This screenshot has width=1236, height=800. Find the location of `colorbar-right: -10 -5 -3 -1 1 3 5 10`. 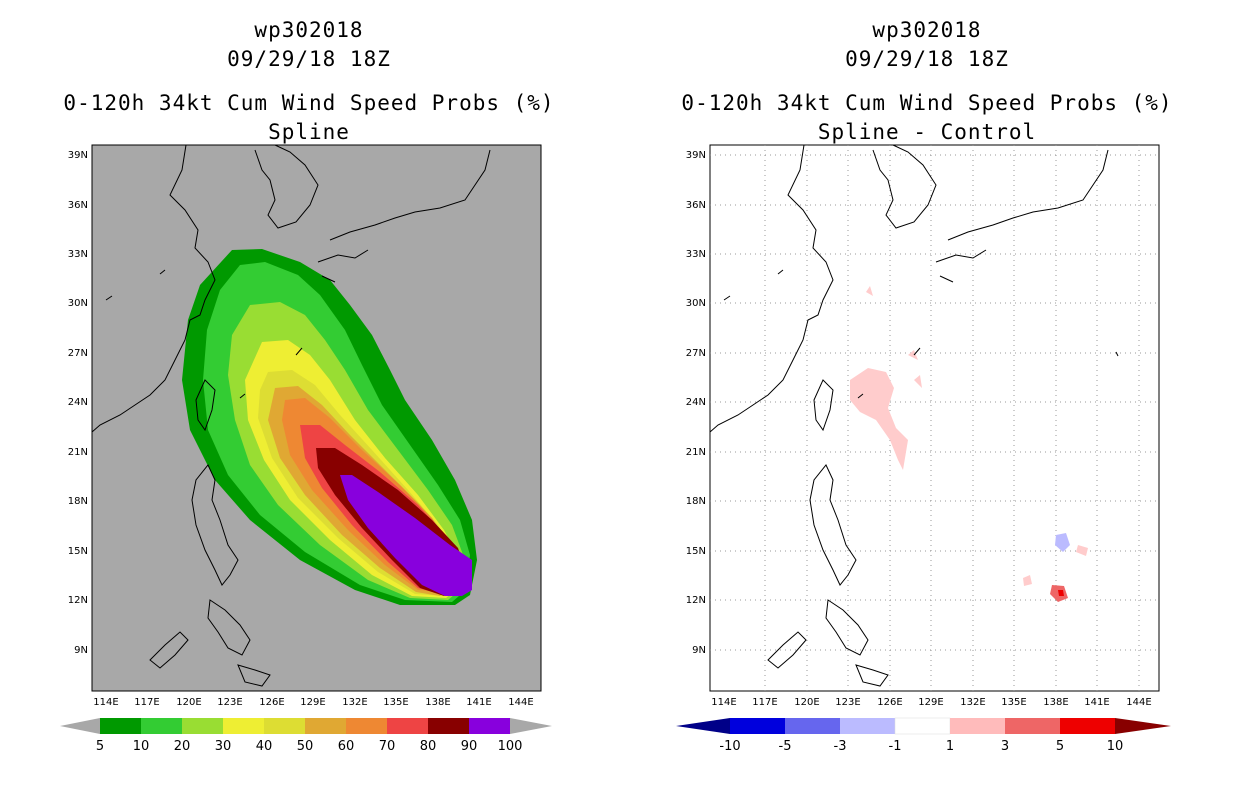

colorbar-right: -10 -5 -3 -1 1 3 5 10 is located at coordinates (923, 735).